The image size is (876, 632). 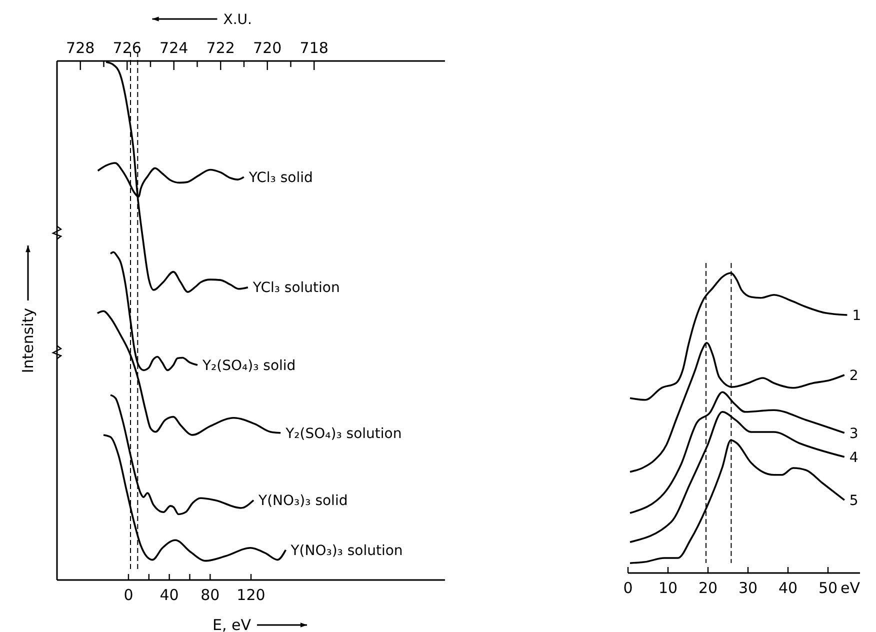 What do you see at coordinates (828, 588) in the screenshot?
I see `x-tick-label: 50` at bounding box center [828, 588].